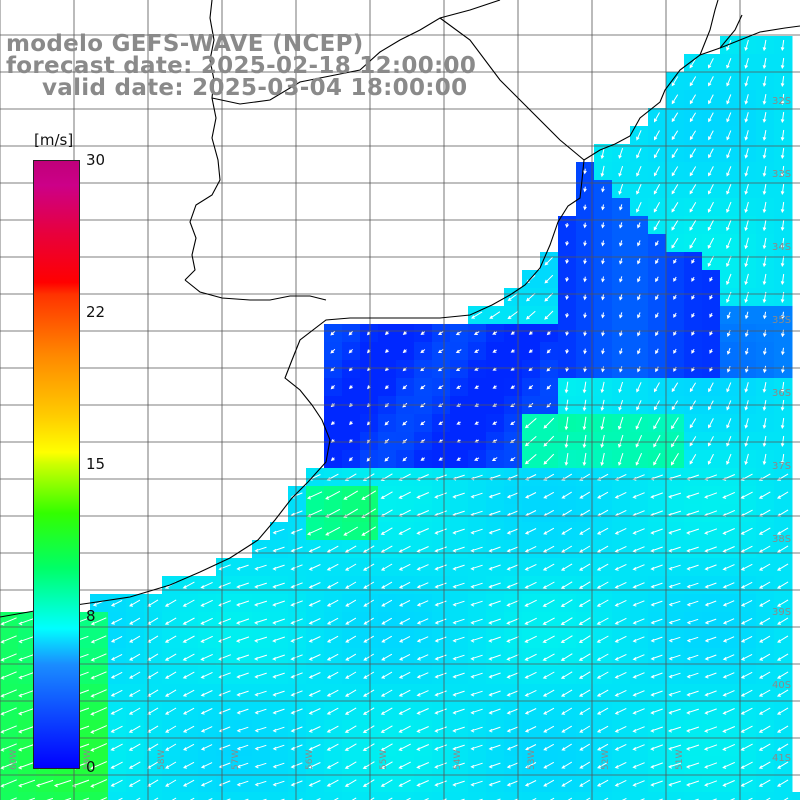 Image resolution: width=800 pixels, height=800 pixels. I want to click on river-uruguay-path, so click(202, 140).